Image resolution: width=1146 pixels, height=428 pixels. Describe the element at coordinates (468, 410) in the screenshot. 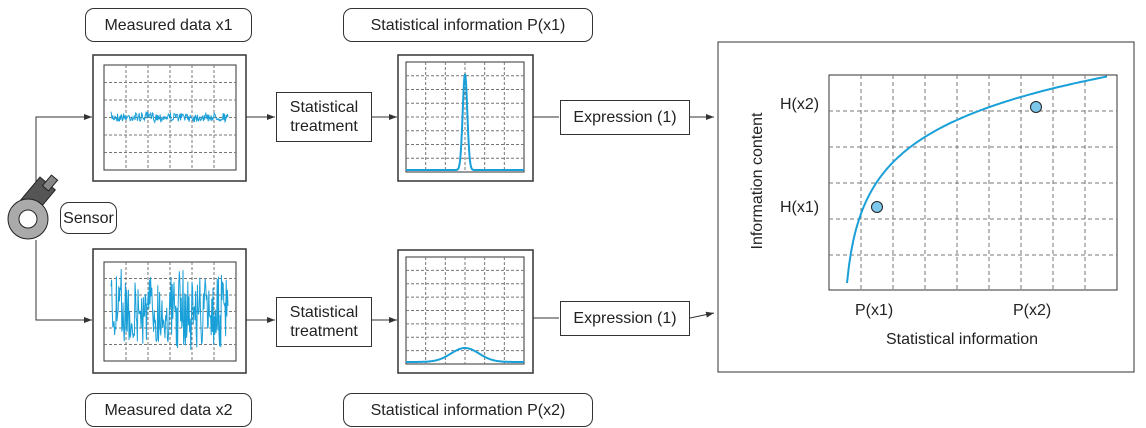

I see `statistical-label: Statistical information P(x2)` at that location.